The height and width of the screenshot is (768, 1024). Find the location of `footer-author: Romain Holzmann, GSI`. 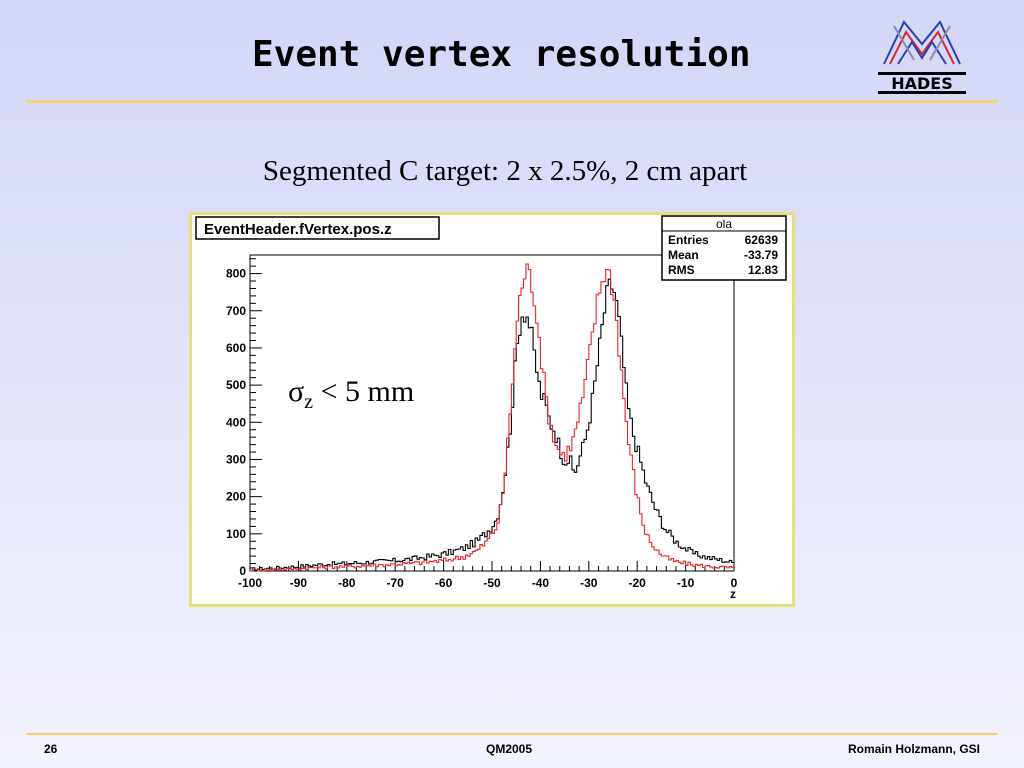

footer-author: Romain Holzmann, GSI is located at coordinates (913, 749).